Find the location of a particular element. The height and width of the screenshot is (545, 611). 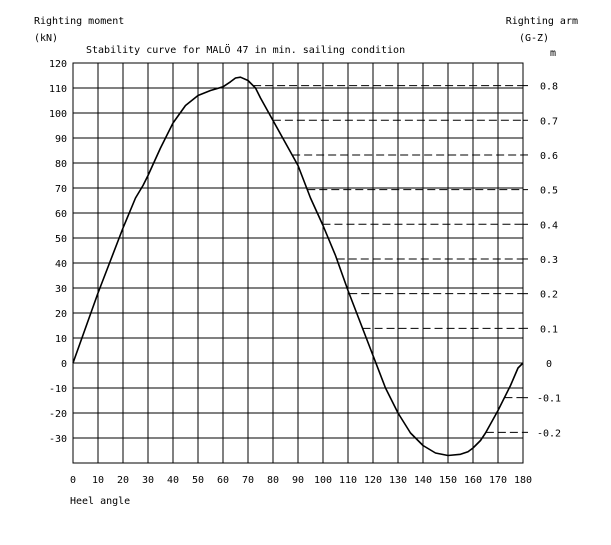

left-axis-title-line1: Righting moment is located at coordinates (79, 21).